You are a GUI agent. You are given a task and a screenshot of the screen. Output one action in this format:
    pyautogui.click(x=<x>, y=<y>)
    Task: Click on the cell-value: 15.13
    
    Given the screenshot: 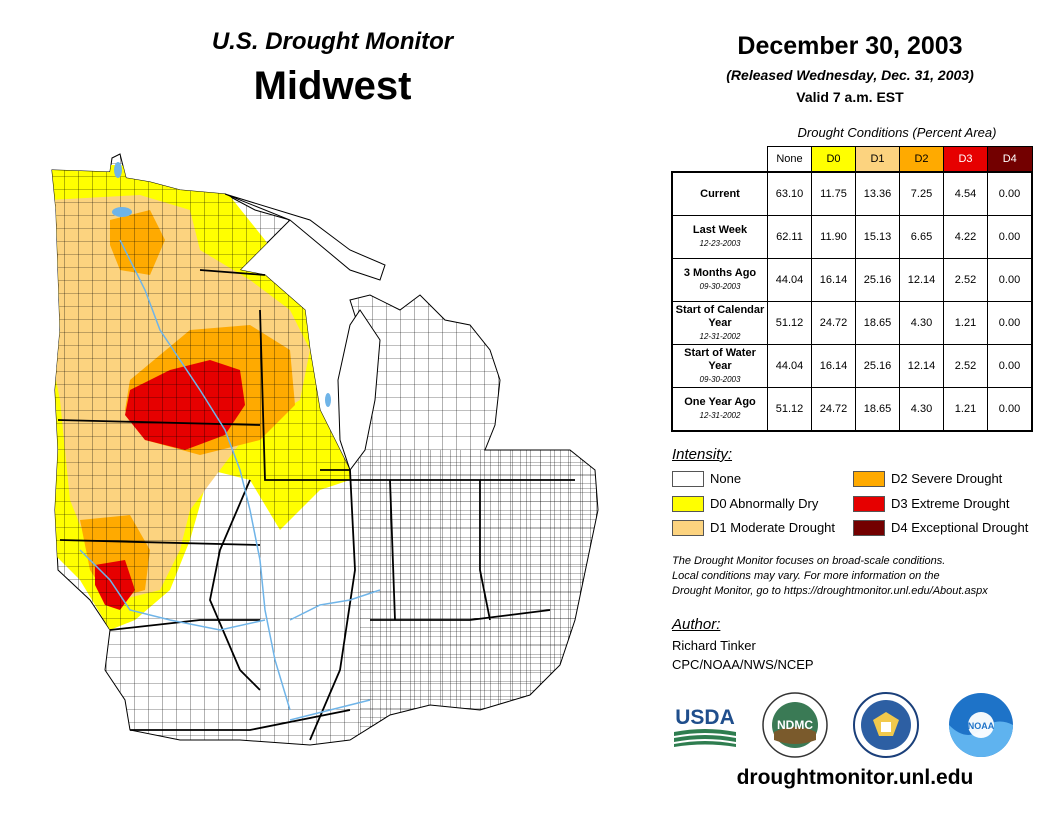 What is the action you would take?
    pyautogui.click(x=877, y=237)
    